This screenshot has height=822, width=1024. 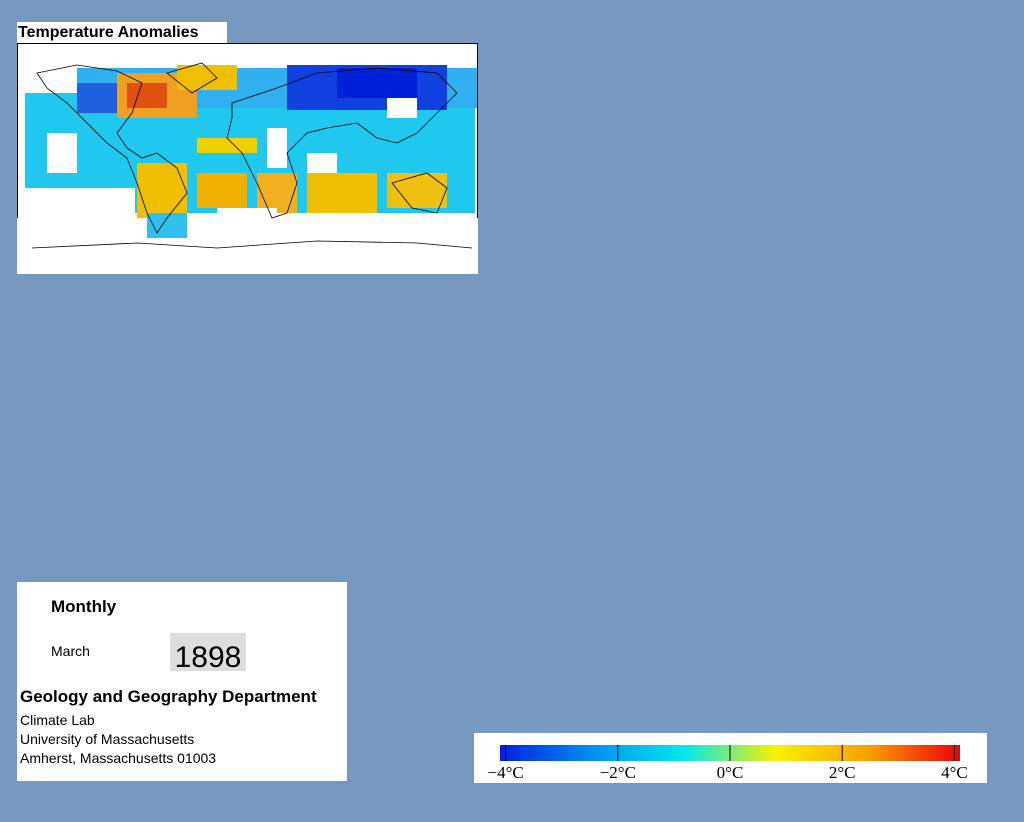 I want to click on colorbar-tick-label: 2°C, so click(x=842, y=772).